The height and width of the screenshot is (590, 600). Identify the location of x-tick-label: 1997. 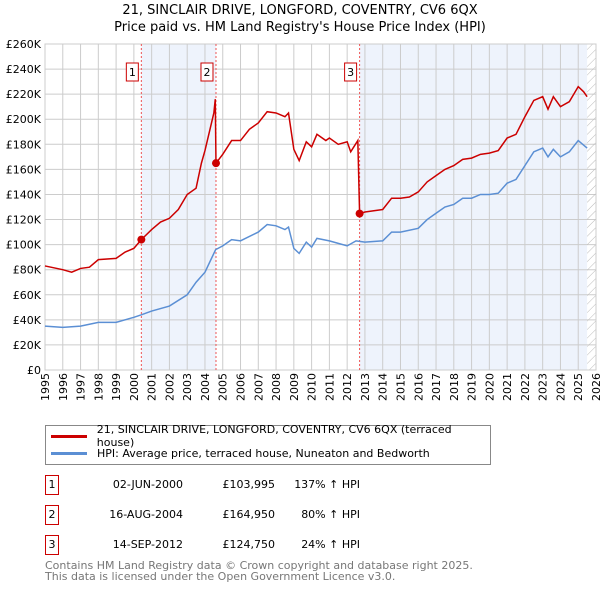
(81, 387).